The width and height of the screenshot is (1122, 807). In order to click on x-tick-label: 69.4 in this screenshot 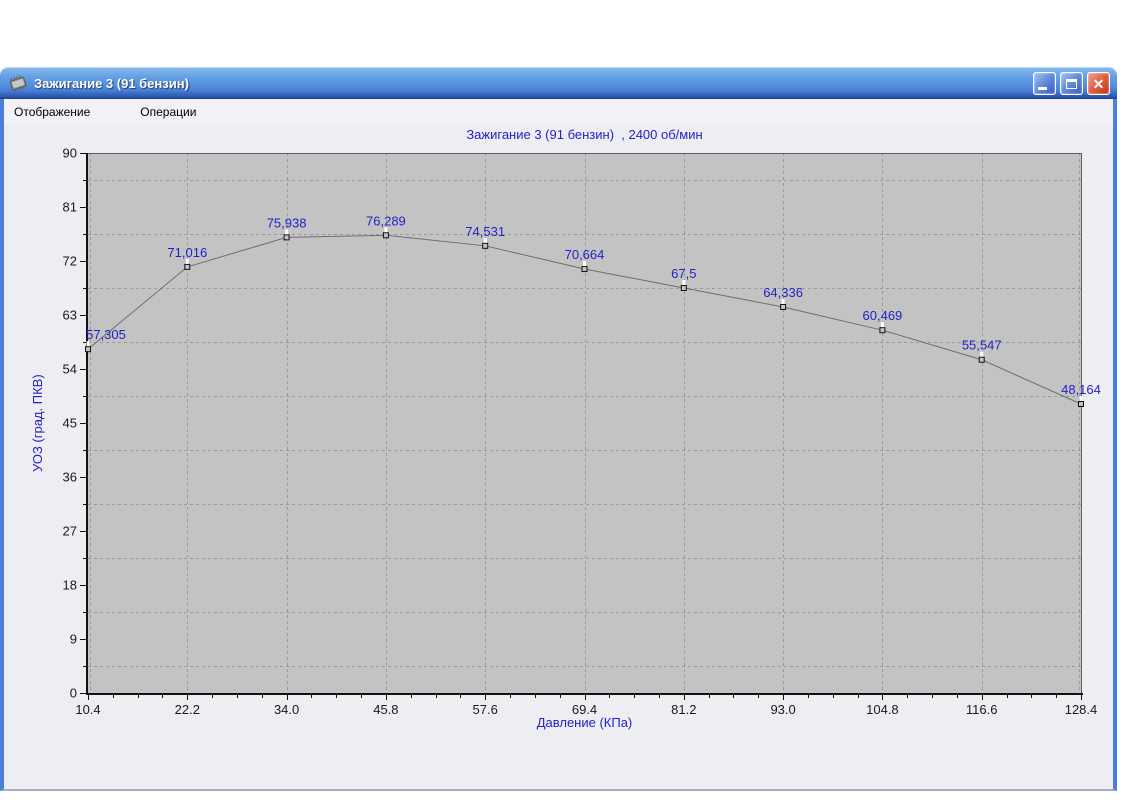, I will do `click(584, 709)`.